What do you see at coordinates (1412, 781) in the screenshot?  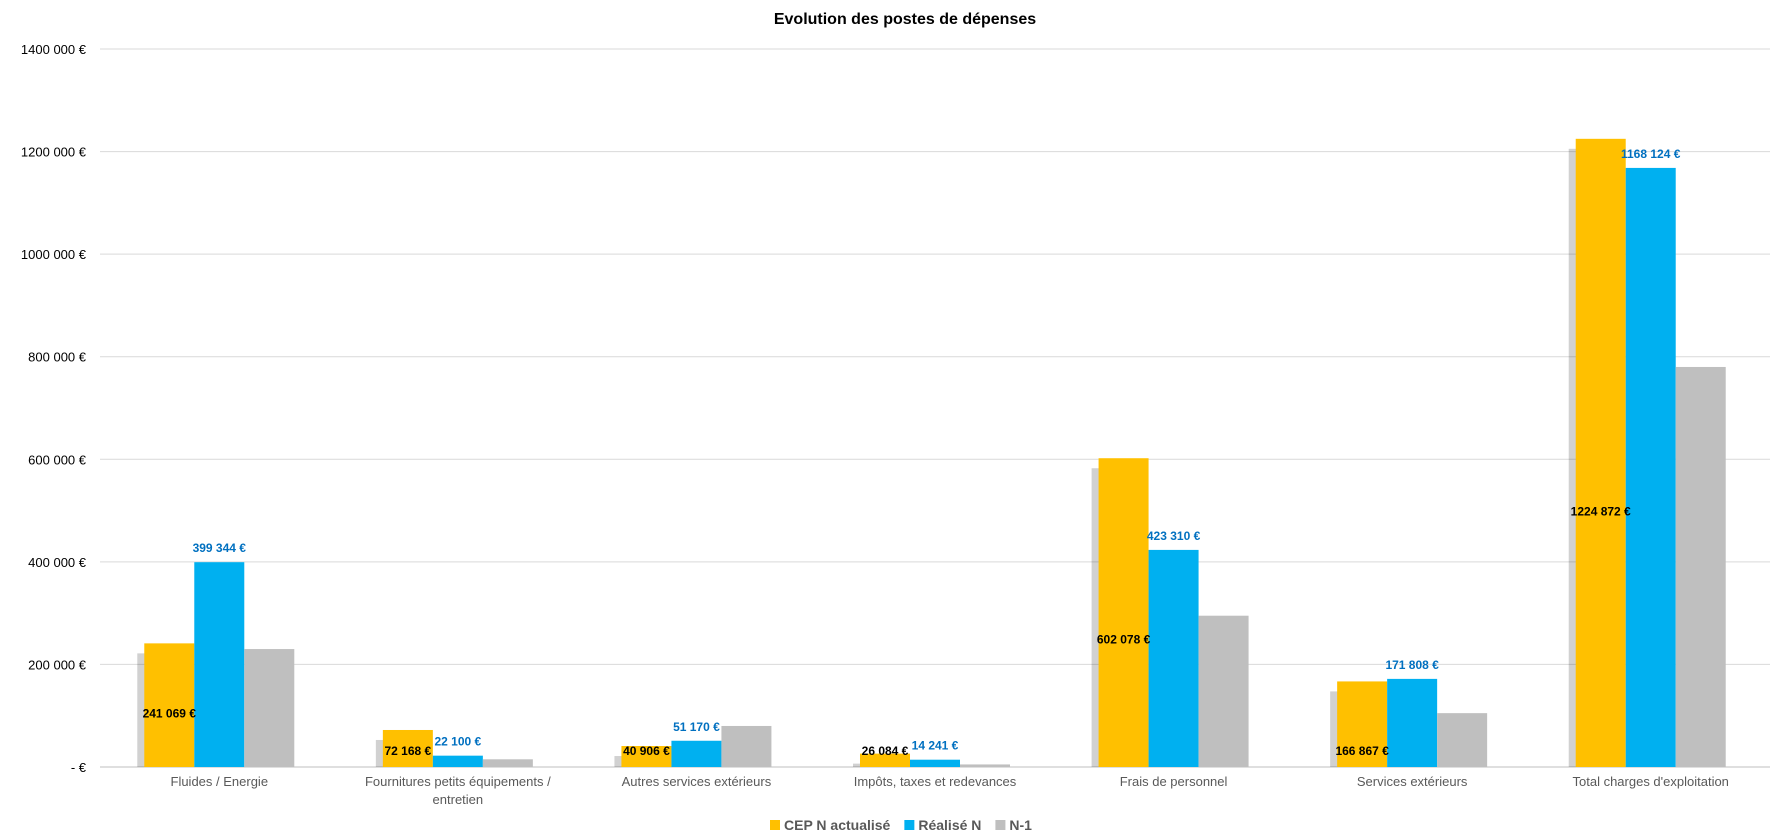 I see `x-tick-label: Services extérieurs` at bounding box center [1412, 781].